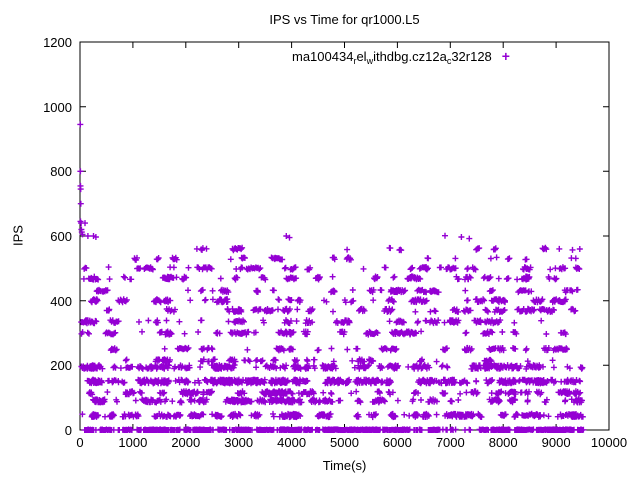 The height and width of the screenshot is (480, 640). Describe the element at coordinates (355, 61) in the screenshot. I see `legend-label-subscript: r` at that location.